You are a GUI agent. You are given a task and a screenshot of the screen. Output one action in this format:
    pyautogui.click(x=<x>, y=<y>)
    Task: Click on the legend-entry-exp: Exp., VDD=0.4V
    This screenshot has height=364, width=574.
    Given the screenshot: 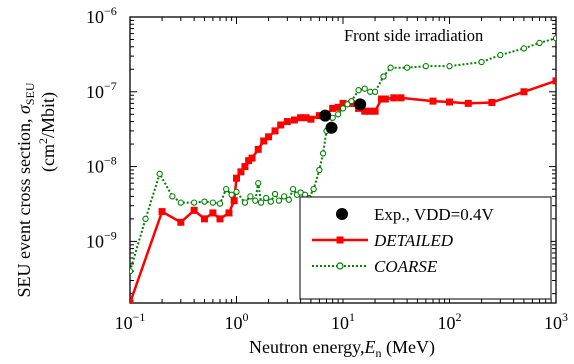 What is the action you would take?
    pyautogui.click(x=415, y=214)
    